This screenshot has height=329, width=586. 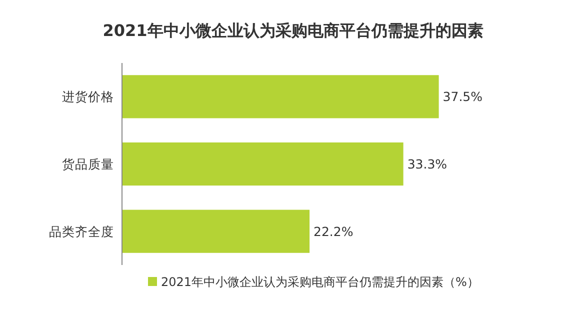 I want to click on chart-title: 2021年中小微企业认为采购电商平台仍需提升的因素, so click(x=293, y=30).